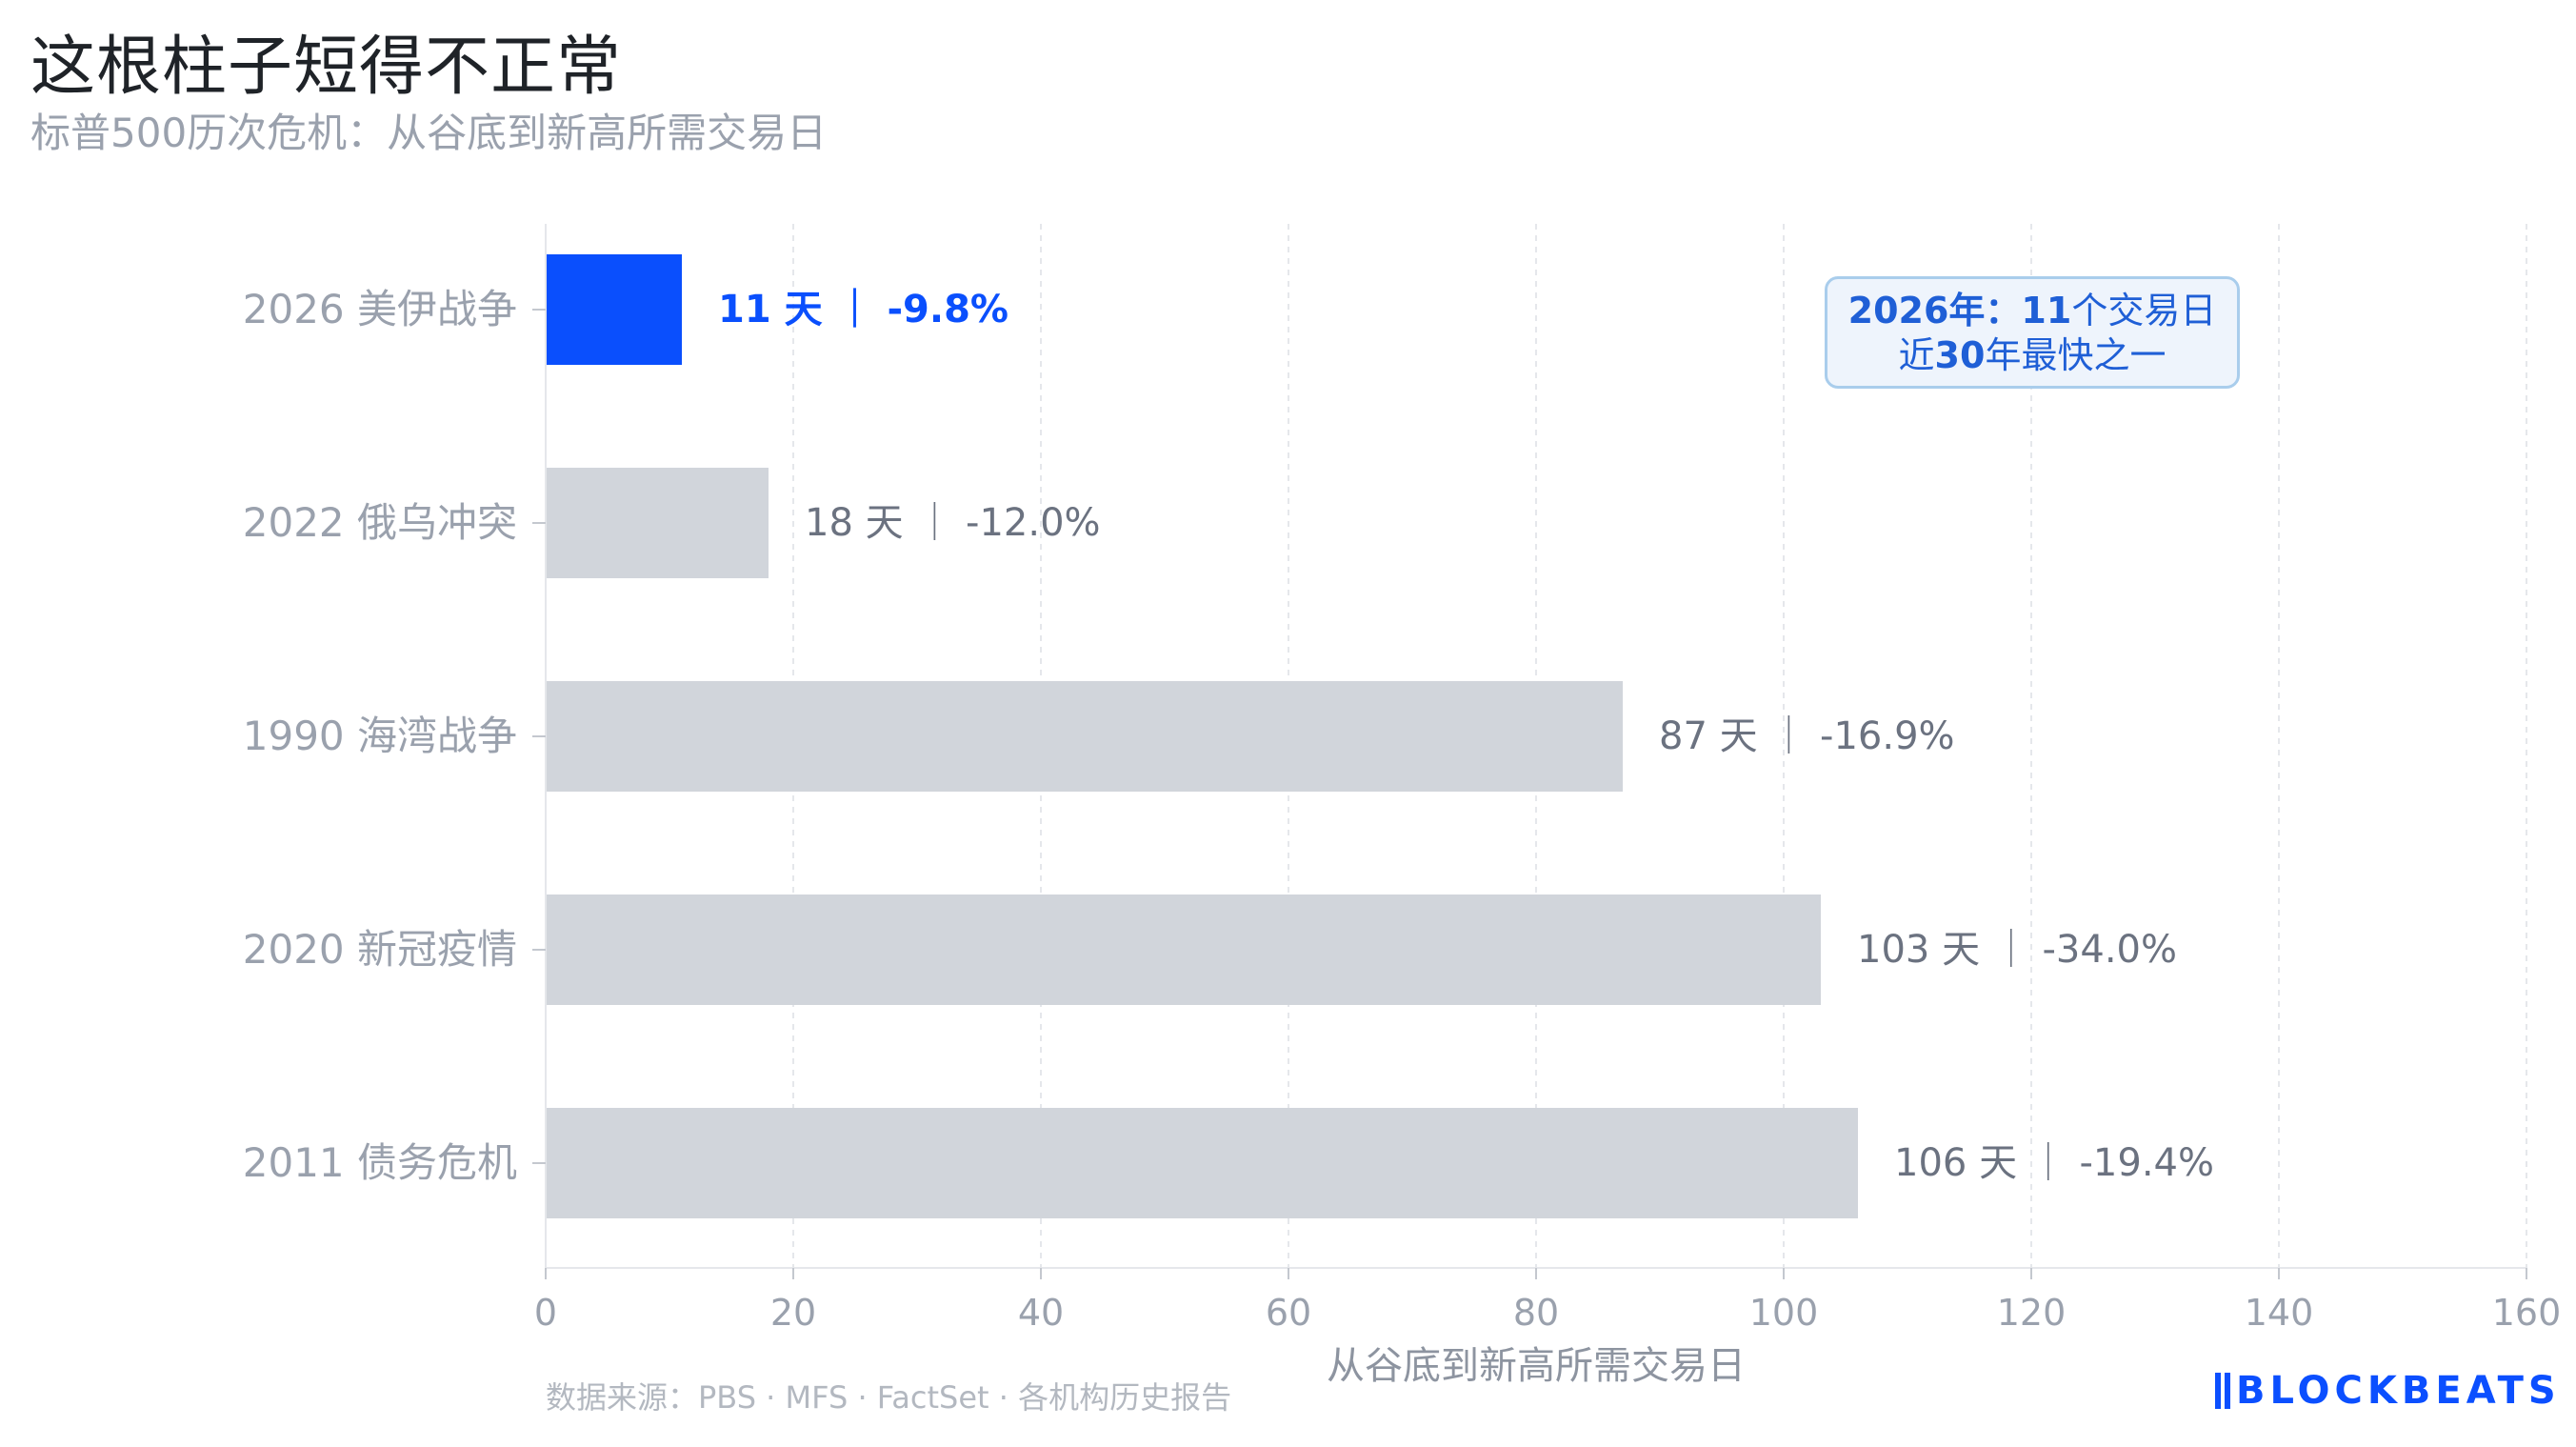 The height and width of the screenshot is (1447, 2576). Describe the element at coordinates (1536, 1313) in the screenshot. I see `x-tick-label: 80` at that location.